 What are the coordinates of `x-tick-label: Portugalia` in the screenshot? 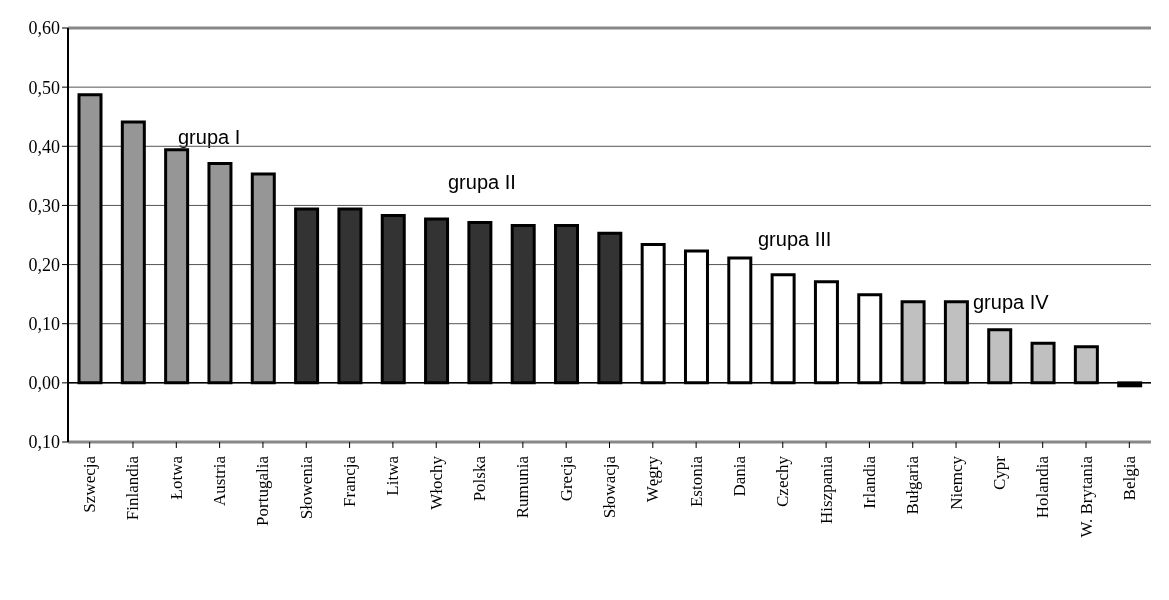 It's located at (263, 490).